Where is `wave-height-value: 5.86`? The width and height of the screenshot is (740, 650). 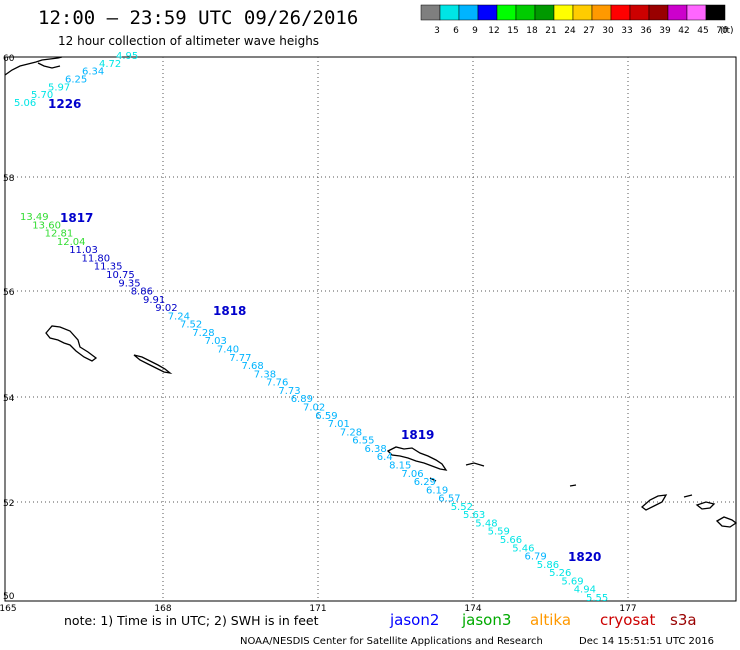
wave-height-value: 5.86 is located at coordinates (548, 565).